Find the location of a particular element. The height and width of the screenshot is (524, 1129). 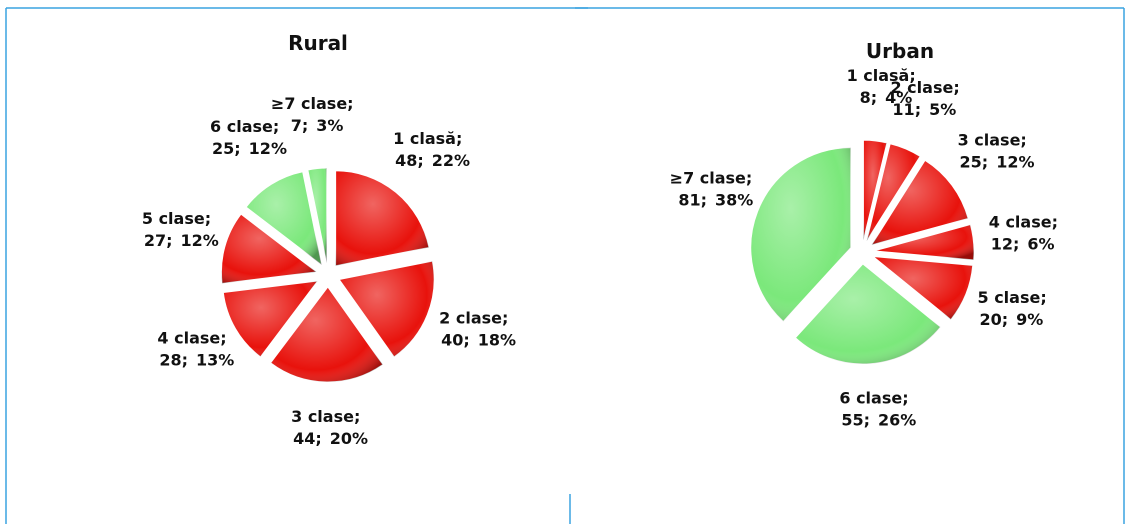

data-label: ≥7 clase; 81; 38% is located at coordinates (712, 188).